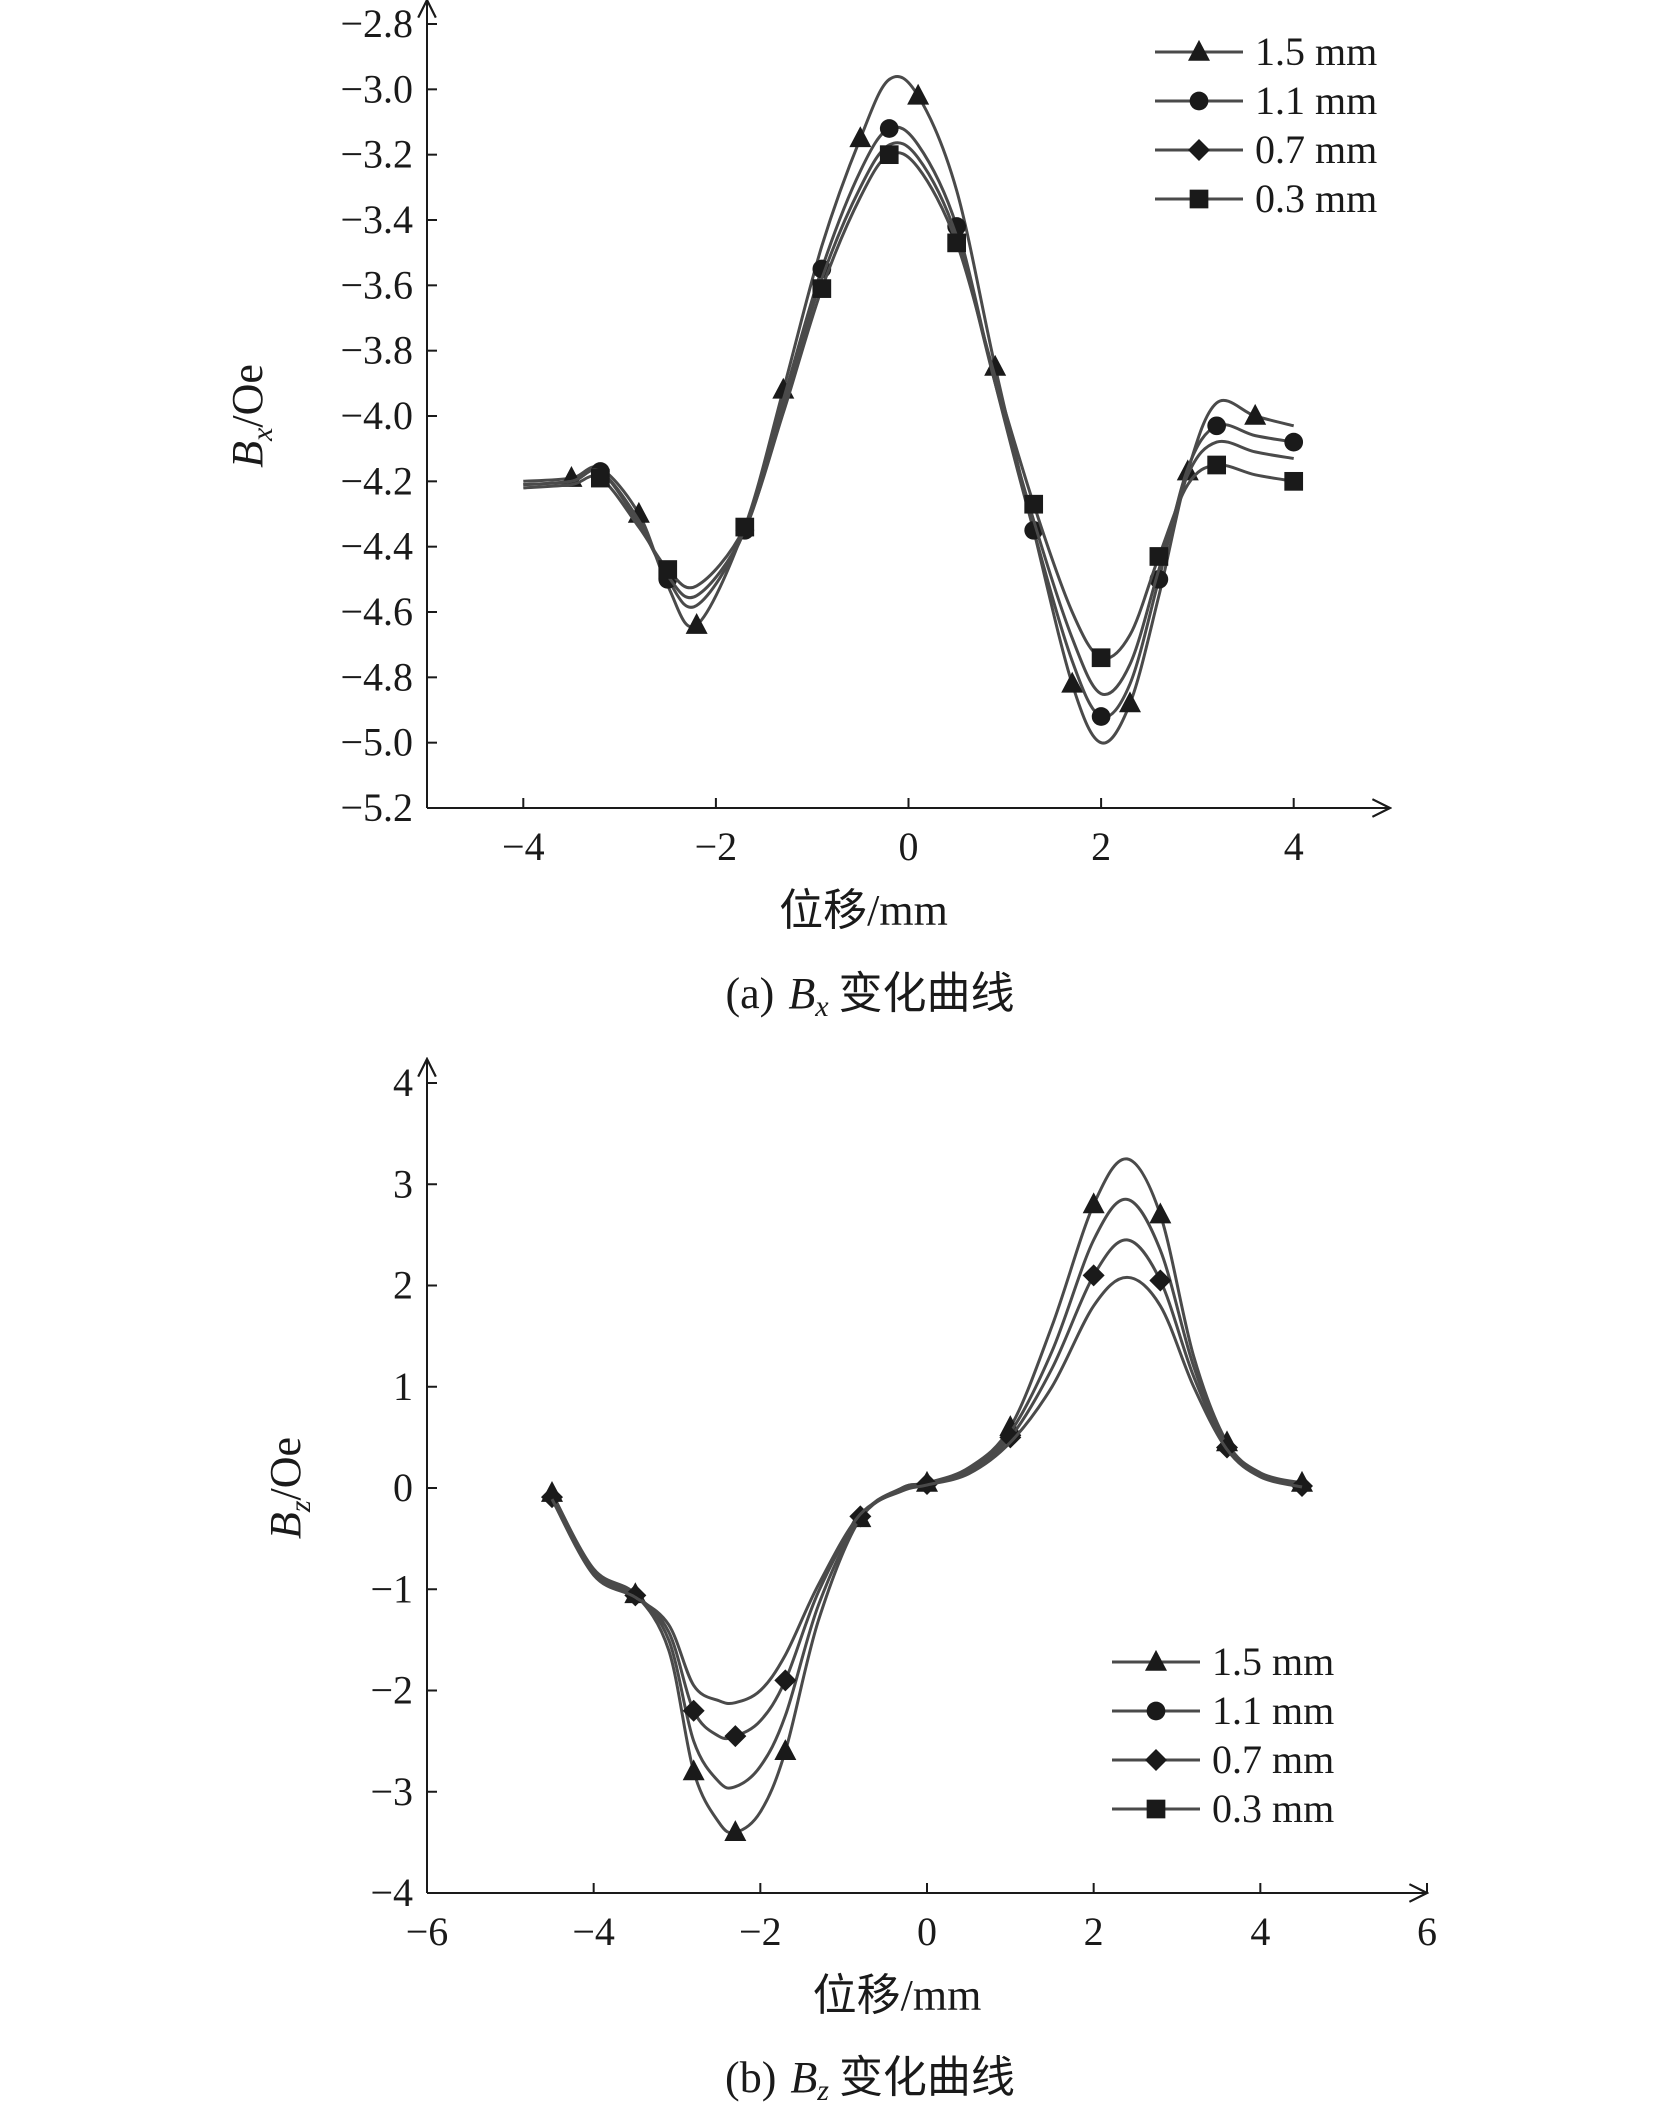  What do you see at coordinates (391, 1588) in the screenshot?
I see `y-tick-label: −1` at bounding box center [391, 1588].